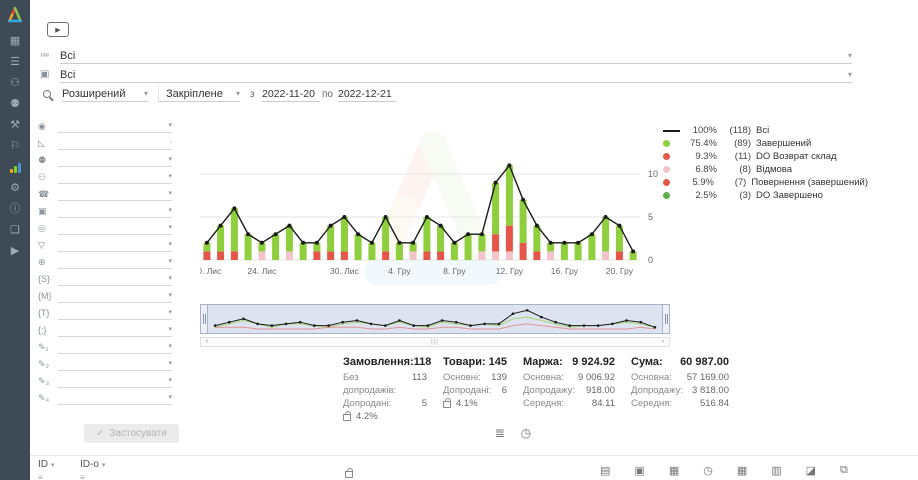 The width and height of the screenshot is (918, 480). Describe the element at coordinates (204, 319) in the screenshot. I see `navigator-handle-left` at that location.